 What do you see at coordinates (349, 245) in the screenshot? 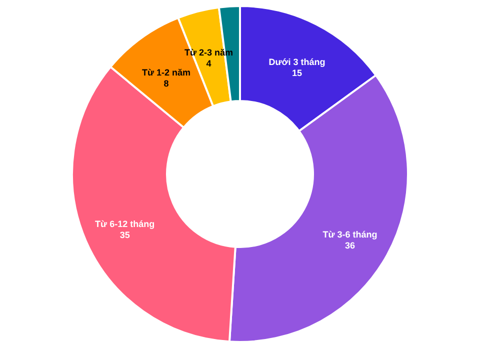
I see `data-label: 36` at bounding box center [349, 245].